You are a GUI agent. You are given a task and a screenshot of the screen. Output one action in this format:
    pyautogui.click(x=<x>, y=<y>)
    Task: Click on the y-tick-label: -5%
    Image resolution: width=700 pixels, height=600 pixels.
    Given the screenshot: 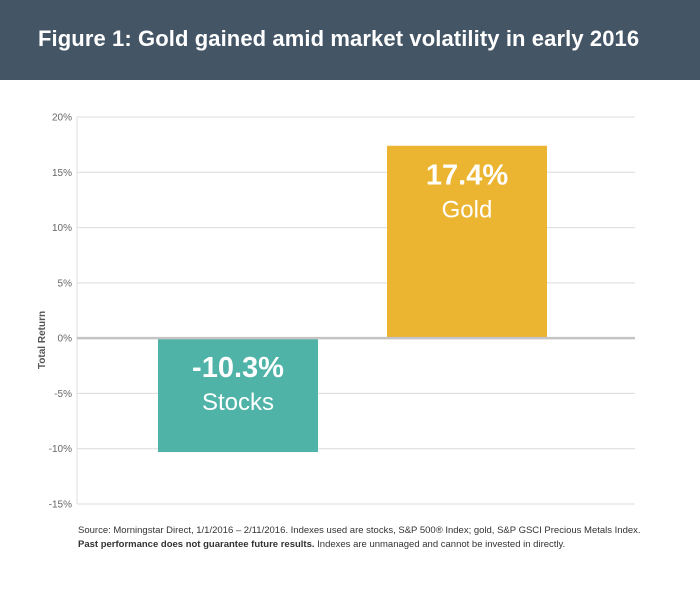 What is the action you would take?
    pyautogui.click(x=63, y=394)
    